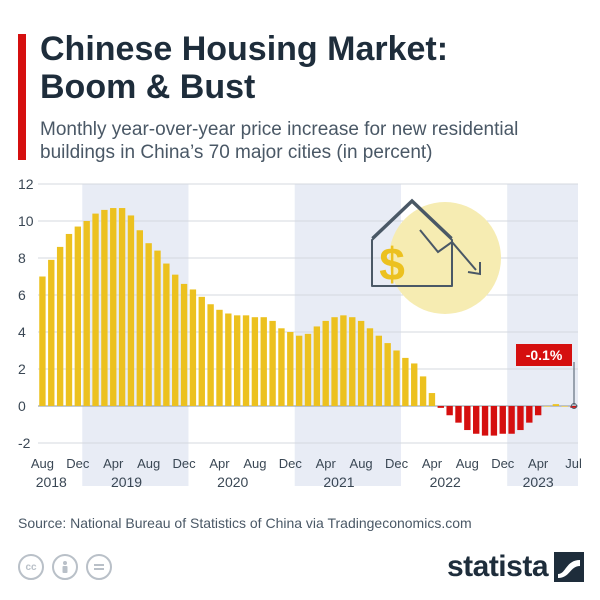  I want to click on y-tick-label: 2, so click(22, 369).